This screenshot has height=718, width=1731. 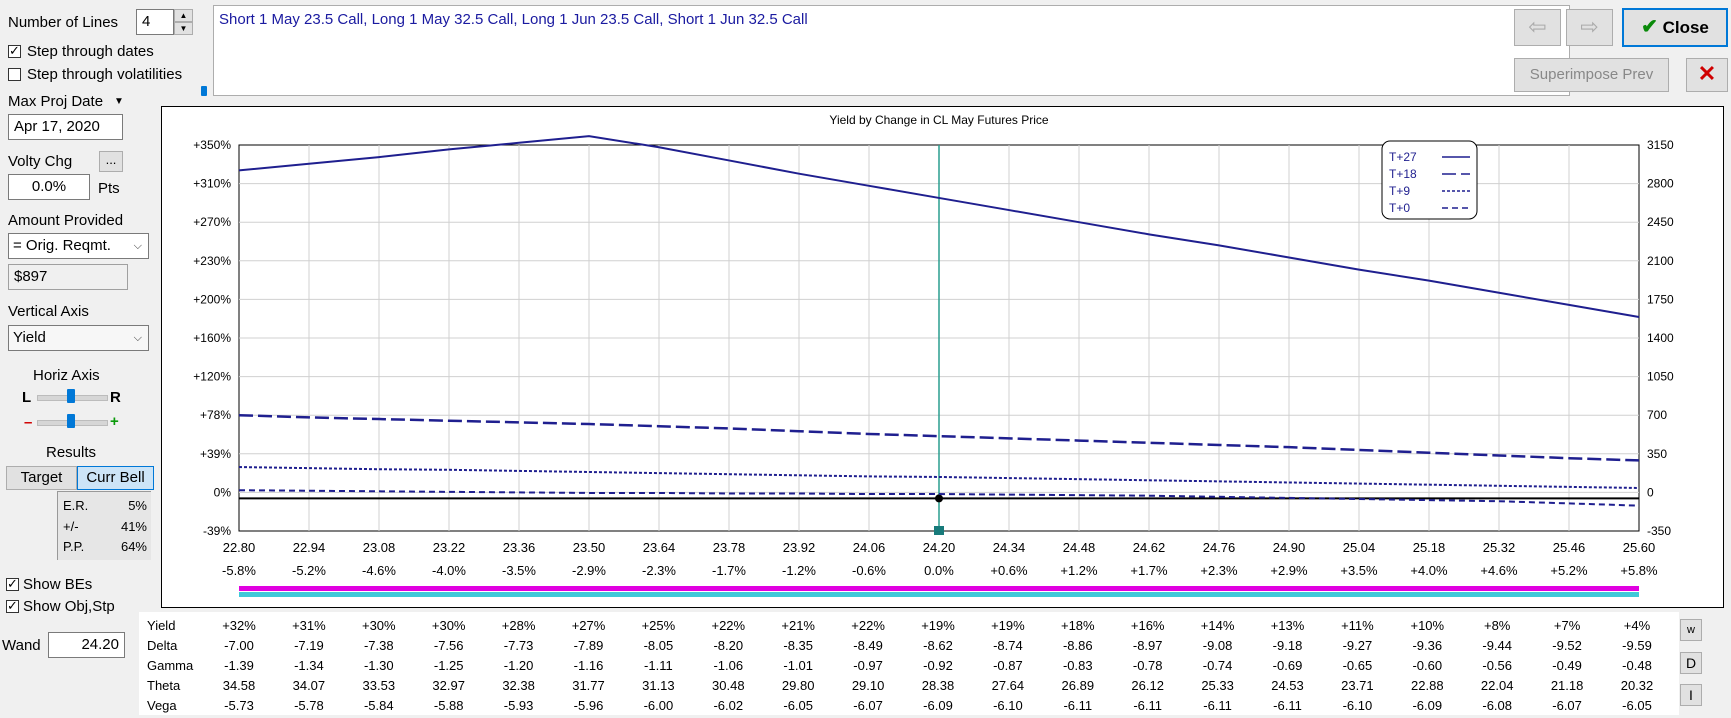 I want to click on y-right-tick-label: 2450, so click(x=1660, y=222).